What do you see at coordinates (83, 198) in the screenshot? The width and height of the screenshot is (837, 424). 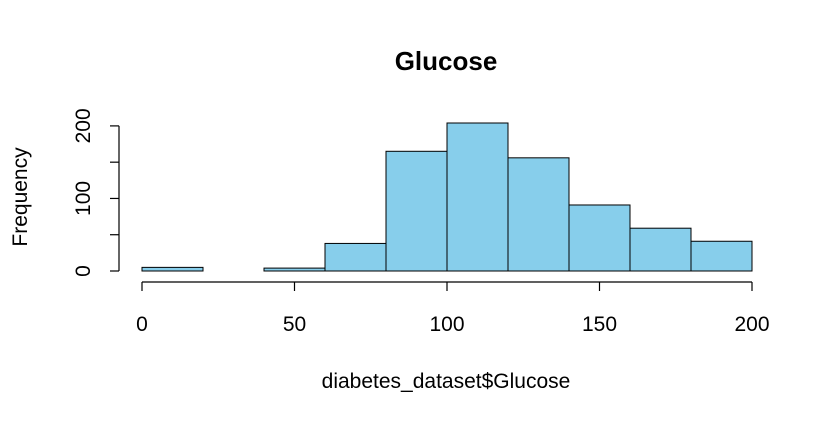 I see `y-tick-label: 100` at bounding box center [83, 198].